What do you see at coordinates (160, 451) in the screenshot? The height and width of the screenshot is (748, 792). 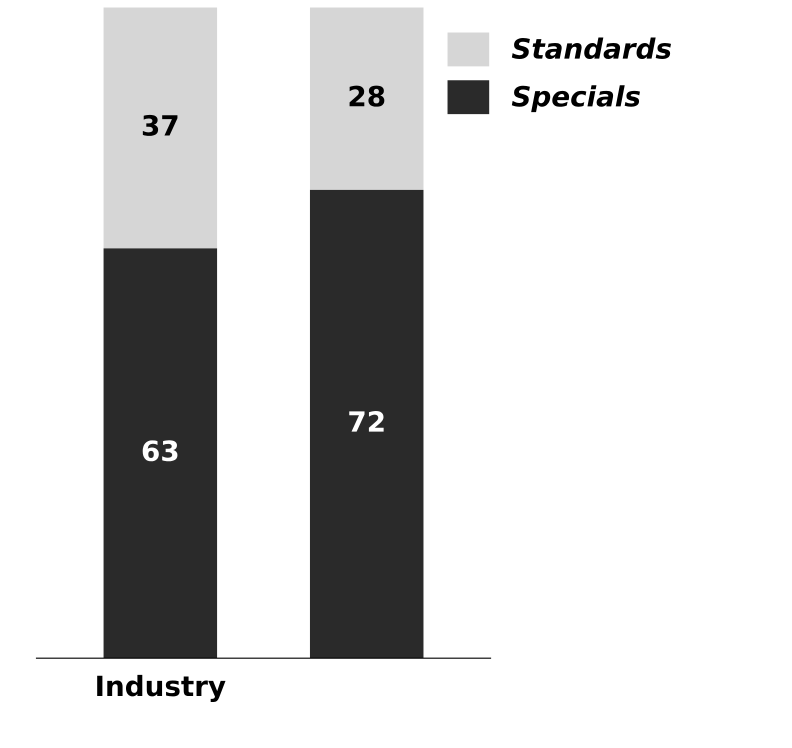 I see `text: 63` at bounding box center [160, 451].